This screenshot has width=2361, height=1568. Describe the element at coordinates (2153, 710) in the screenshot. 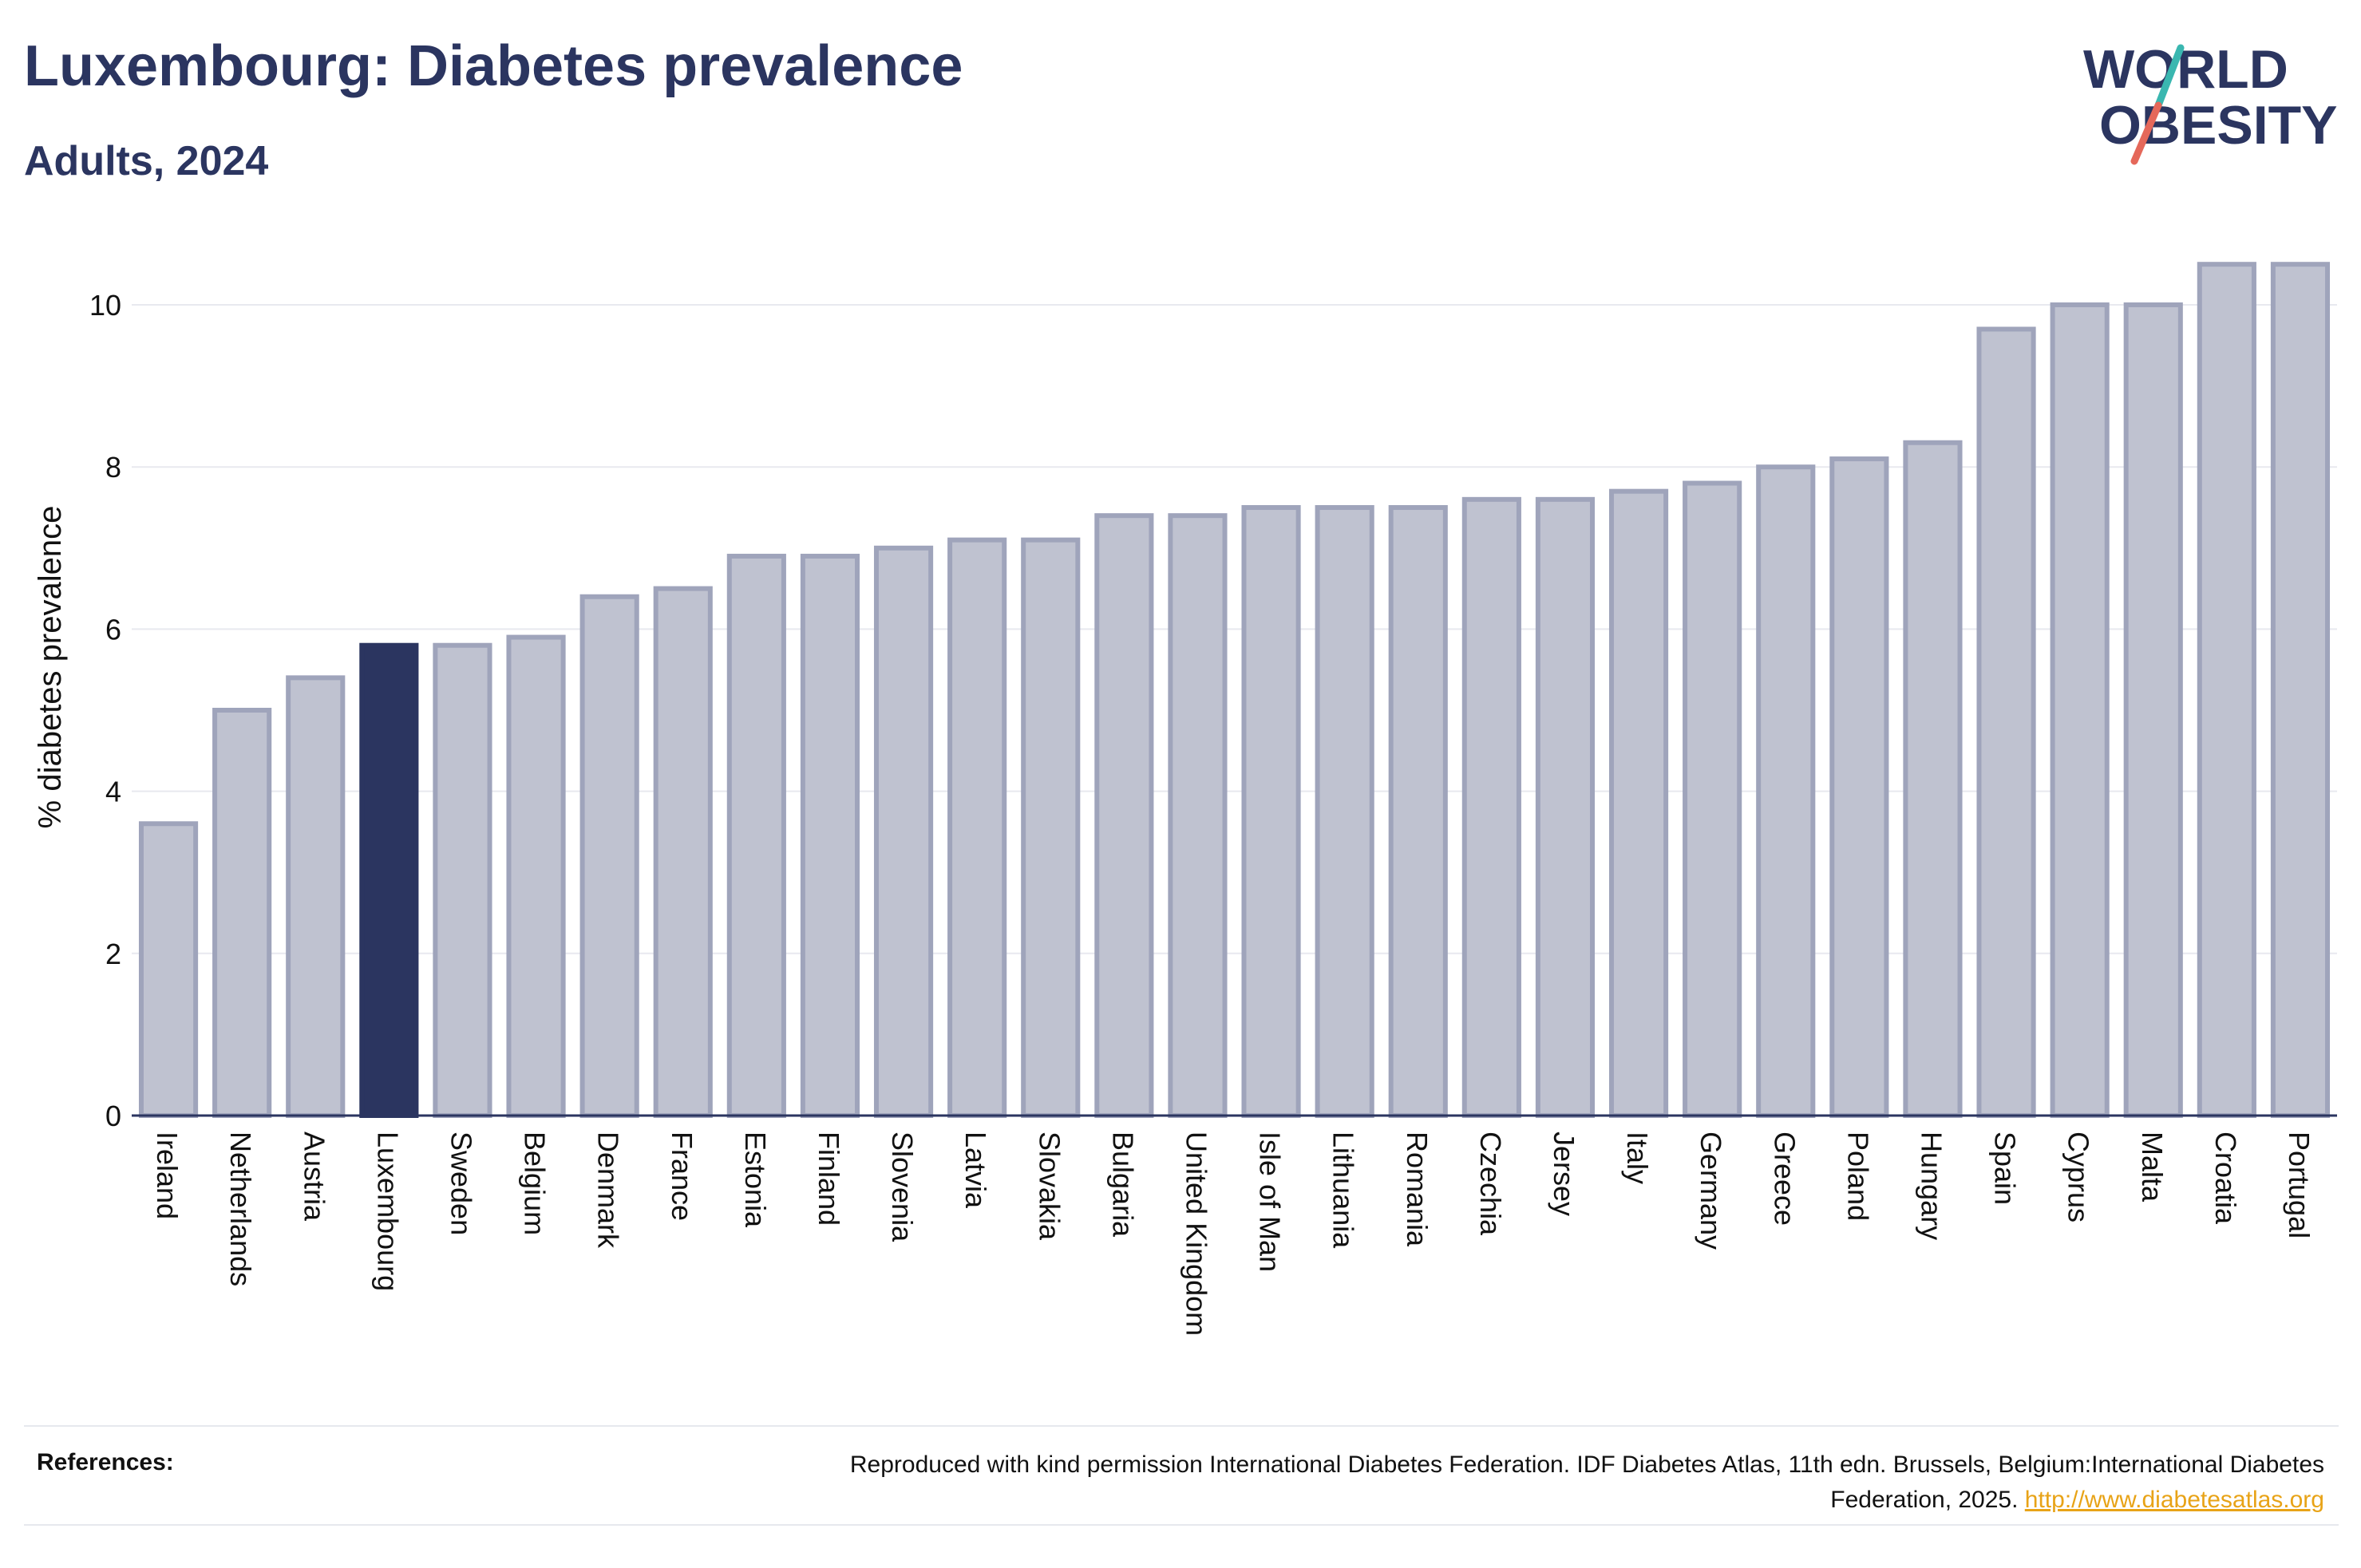

I see `bar-malta` at that location.